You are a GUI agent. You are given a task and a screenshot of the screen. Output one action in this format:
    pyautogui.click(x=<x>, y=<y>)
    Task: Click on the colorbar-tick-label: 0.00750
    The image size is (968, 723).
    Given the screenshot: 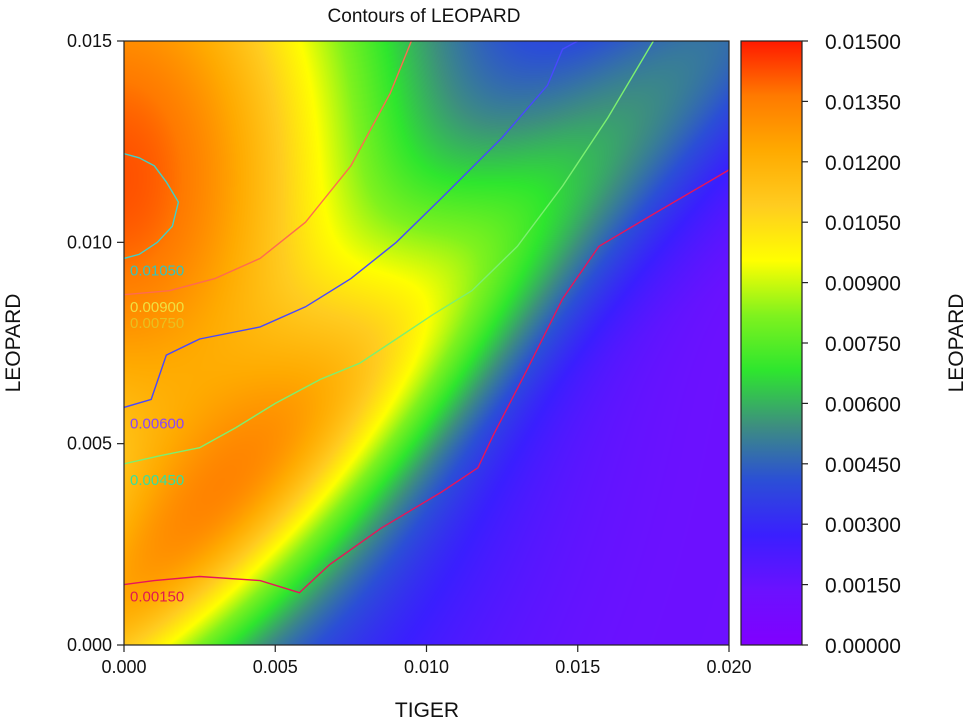 What is the action you would take?
    pyautogui.click(x=863, y=344)
    